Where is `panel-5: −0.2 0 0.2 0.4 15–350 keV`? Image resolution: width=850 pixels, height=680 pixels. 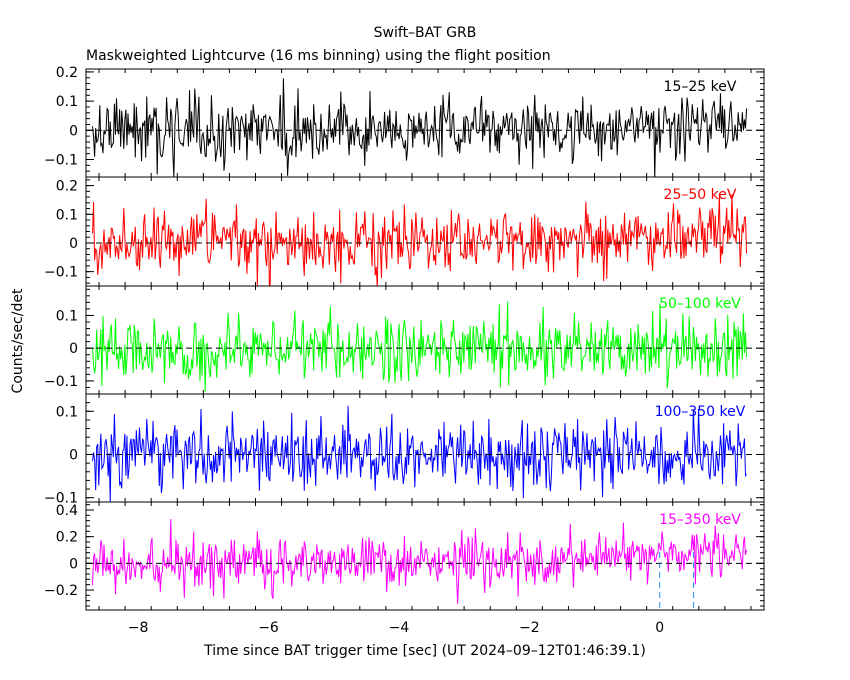
panel-5: −0.2 0 0.2 0.4 15–350 keV is located at coordinates (404, 556).